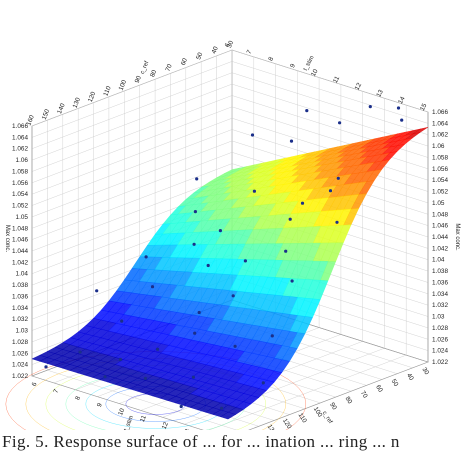 The image size is (474, 453). What do you see at coordinates (20, 183) in the screenshot?
I see `z-tick-label-left: 1.056` at bounding box center [20, 183].